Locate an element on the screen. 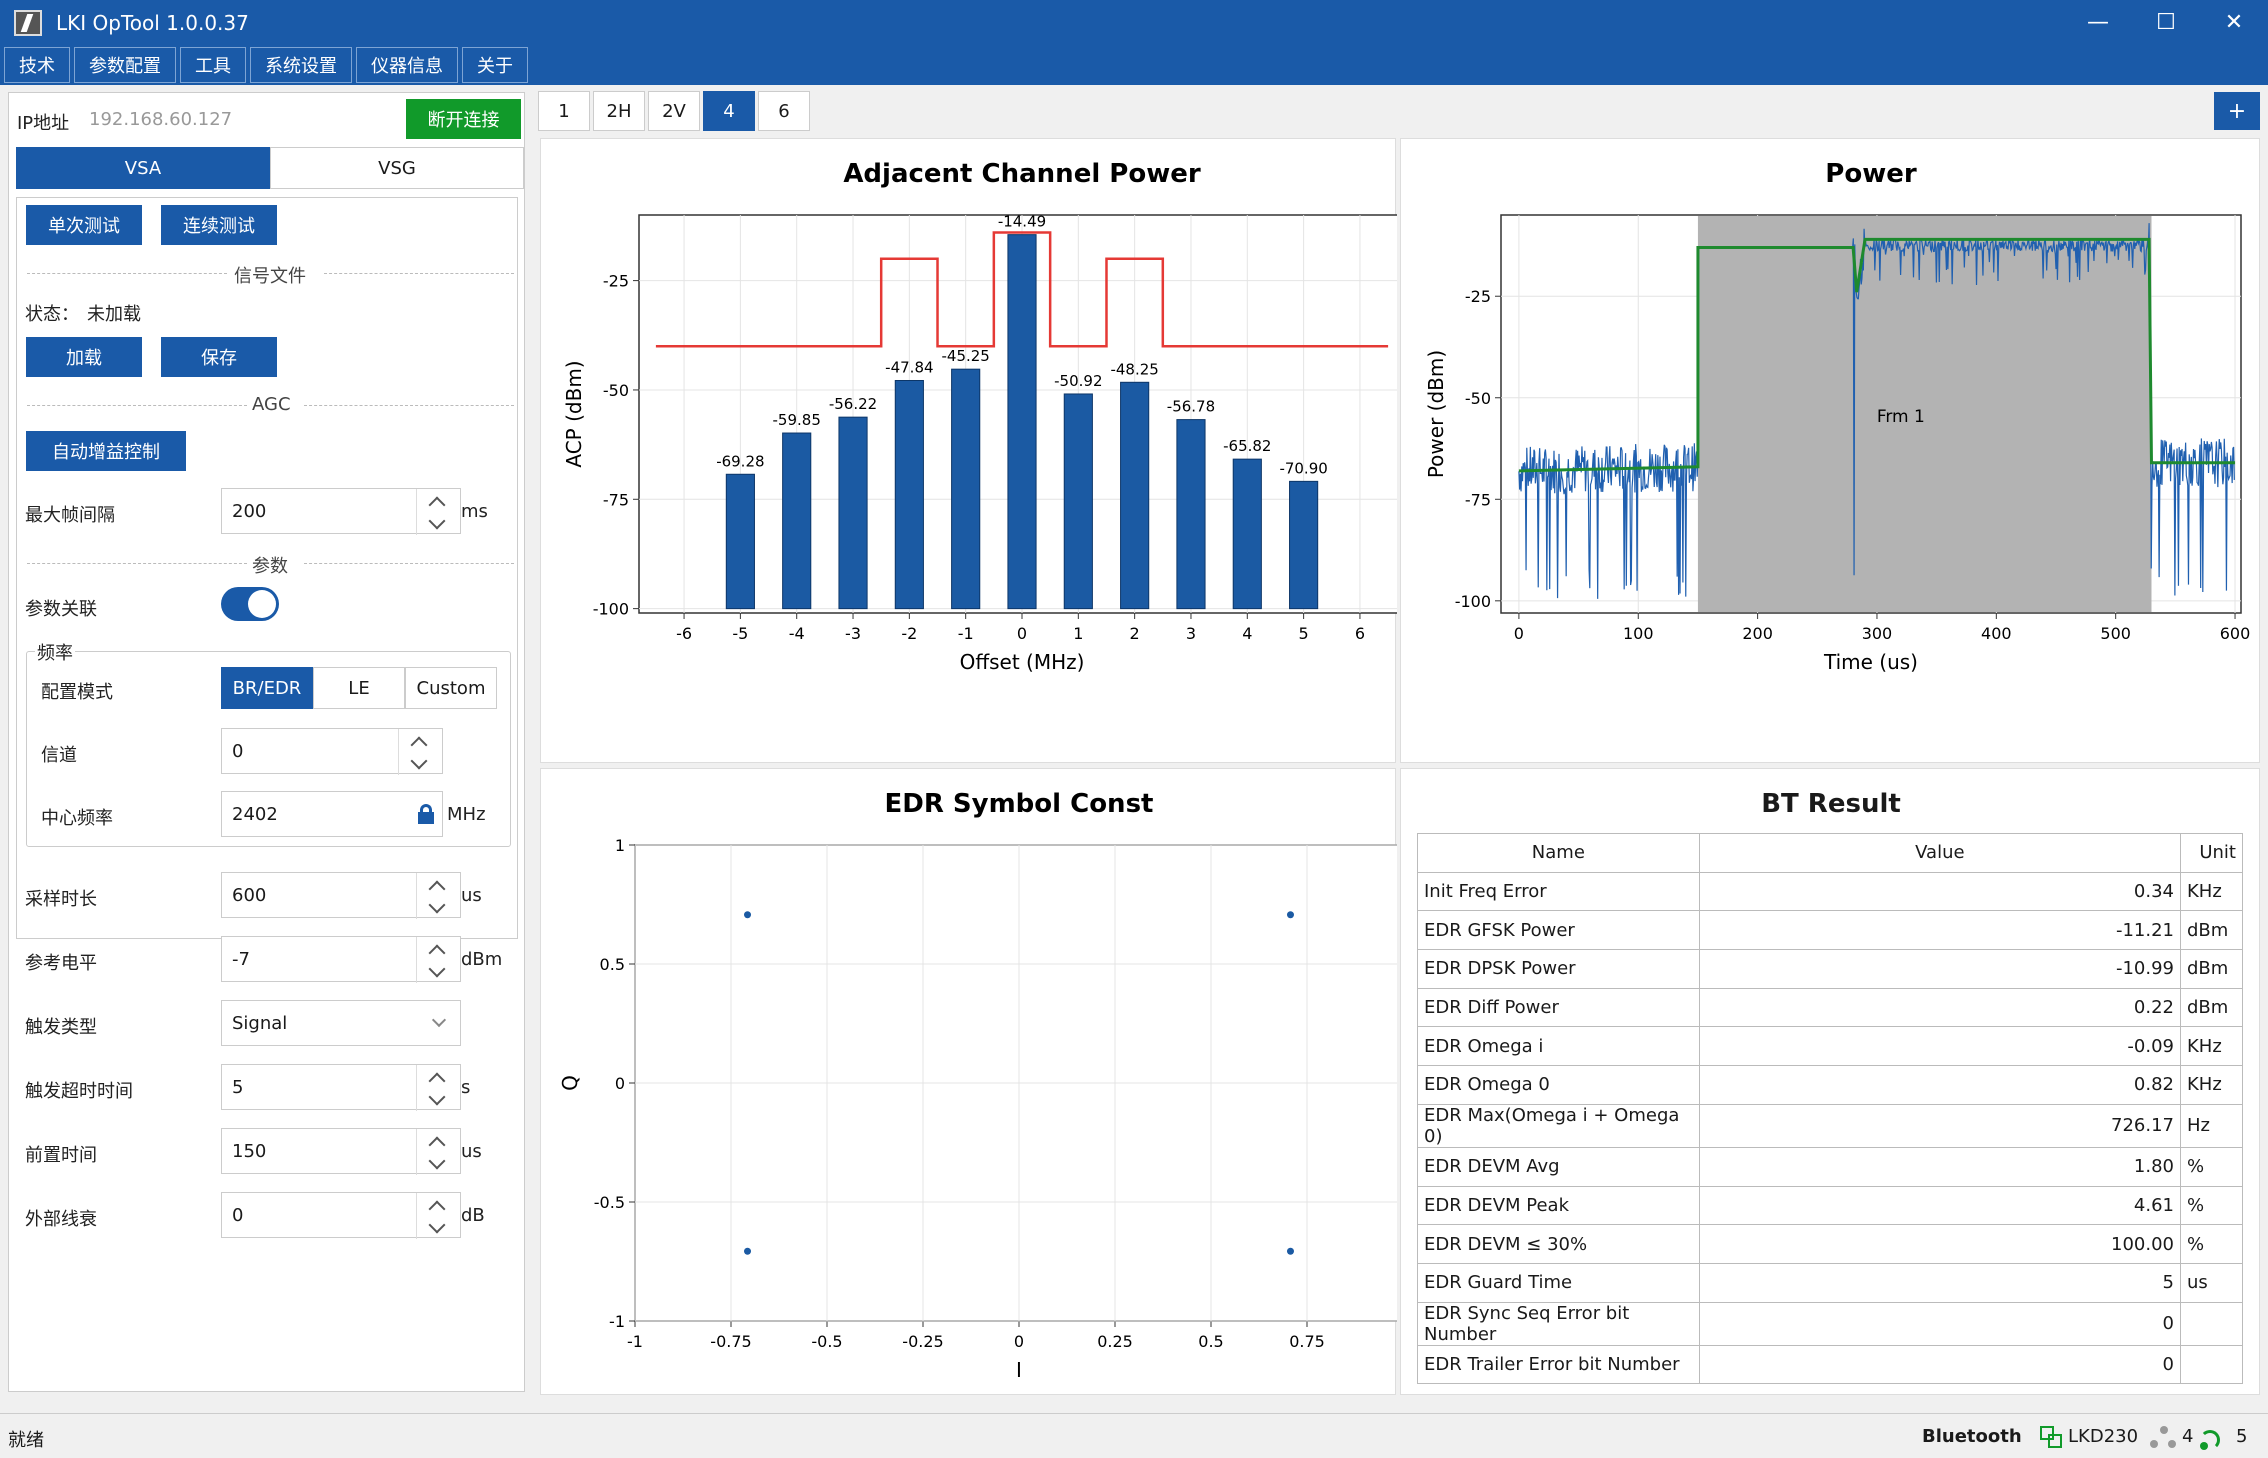  x-tick-label: 200 is located at coordinates (1757, 633).